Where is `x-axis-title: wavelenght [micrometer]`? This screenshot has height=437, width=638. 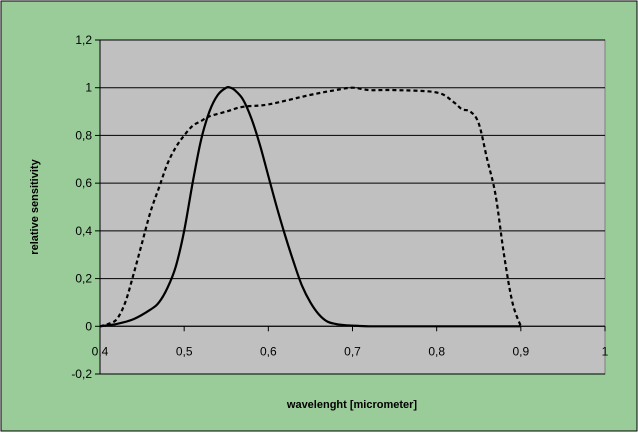
x-axis-title: wavelenght [micrometer] is located at coordinates (352, 405).